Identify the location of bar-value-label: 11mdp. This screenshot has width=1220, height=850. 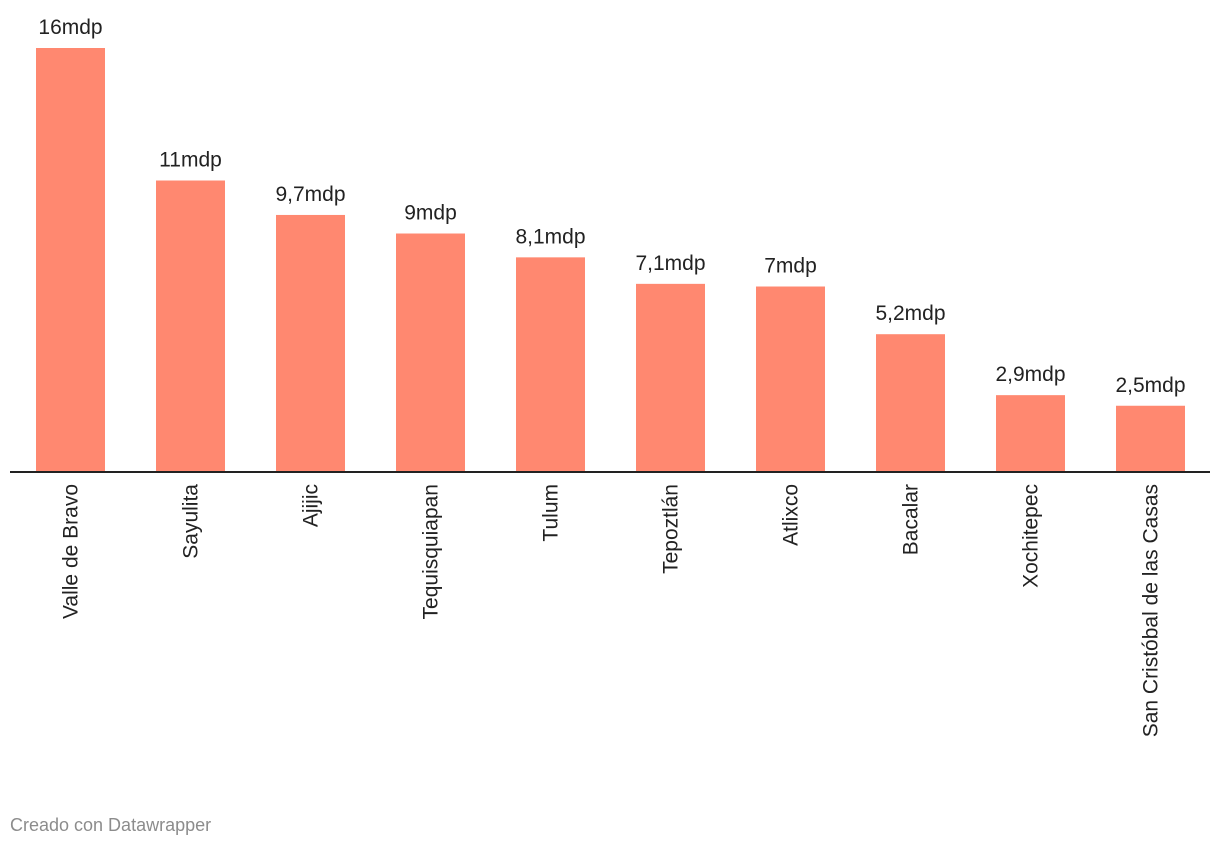
(190, 160).